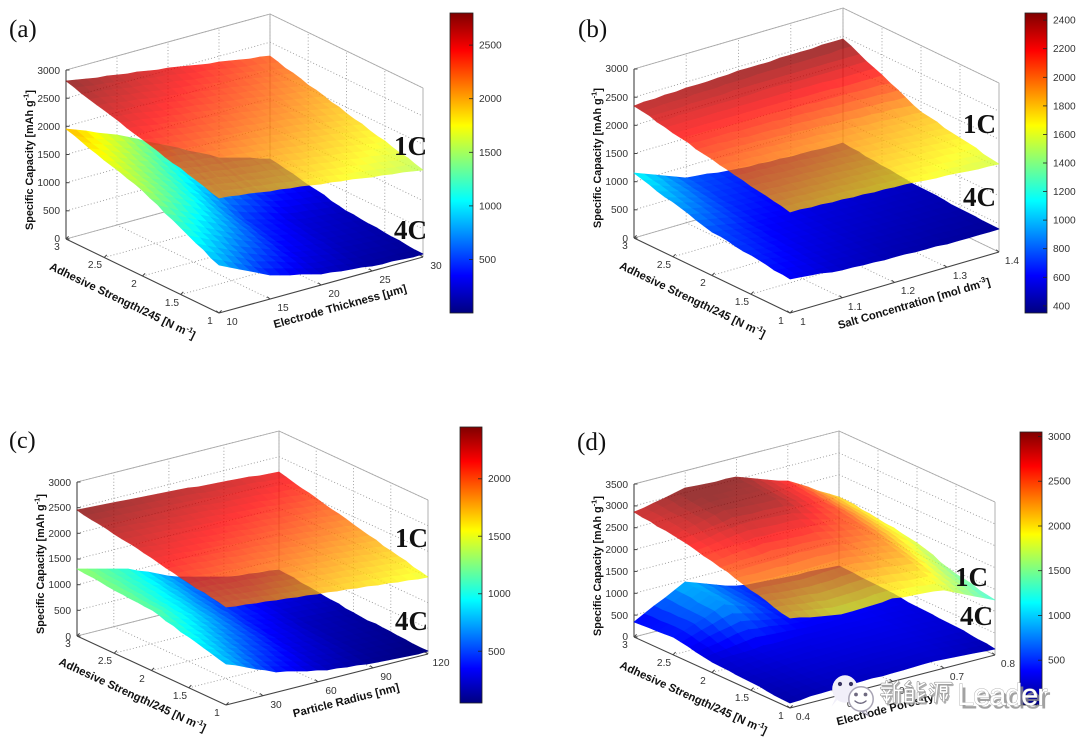  I want to click on svg-text: 15, so click(283, 308).